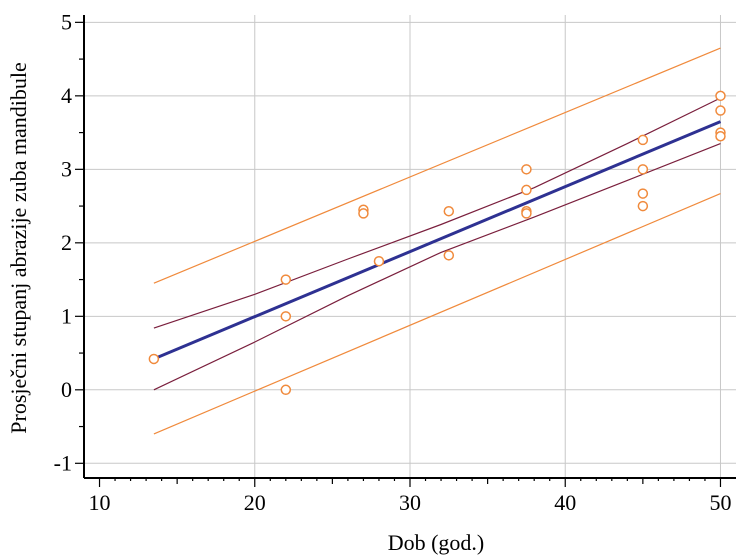  Describe the element at coordinates (66, 21) in the screenshot. I see `y-tick-label: 5` at that location.